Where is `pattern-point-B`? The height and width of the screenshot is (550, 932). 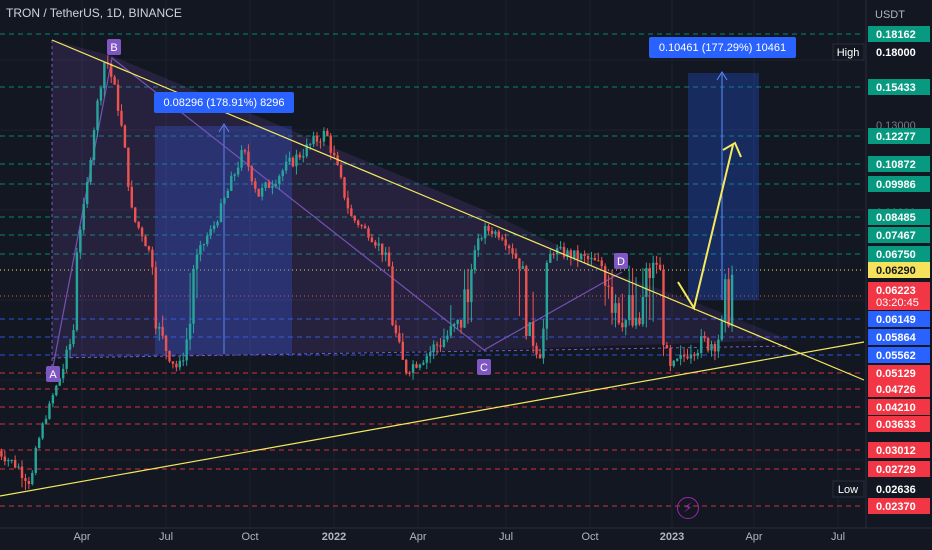 pattern-point-B is located at coordinates (114, 47).